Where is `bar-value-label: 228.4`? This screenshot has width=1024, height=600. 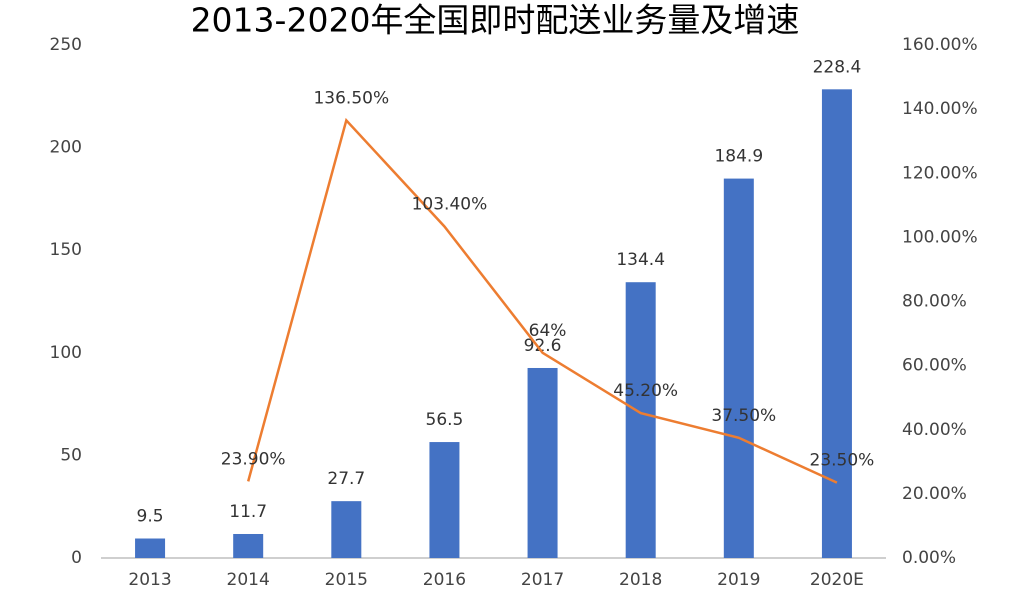
bar-value-label: 228.4 is located at coordinates (837, 67).